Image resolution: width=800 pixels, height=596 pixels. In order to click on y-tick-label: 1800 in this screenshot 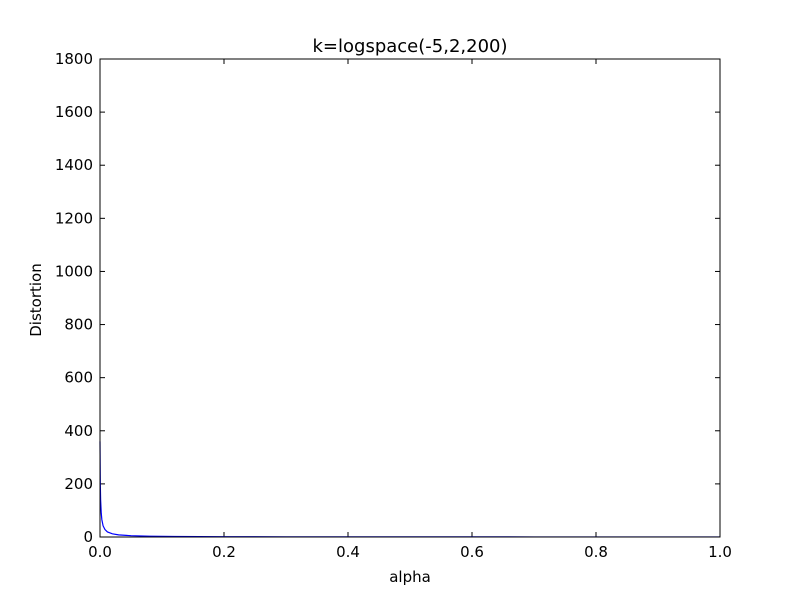, I will do `click(74, 59)`.